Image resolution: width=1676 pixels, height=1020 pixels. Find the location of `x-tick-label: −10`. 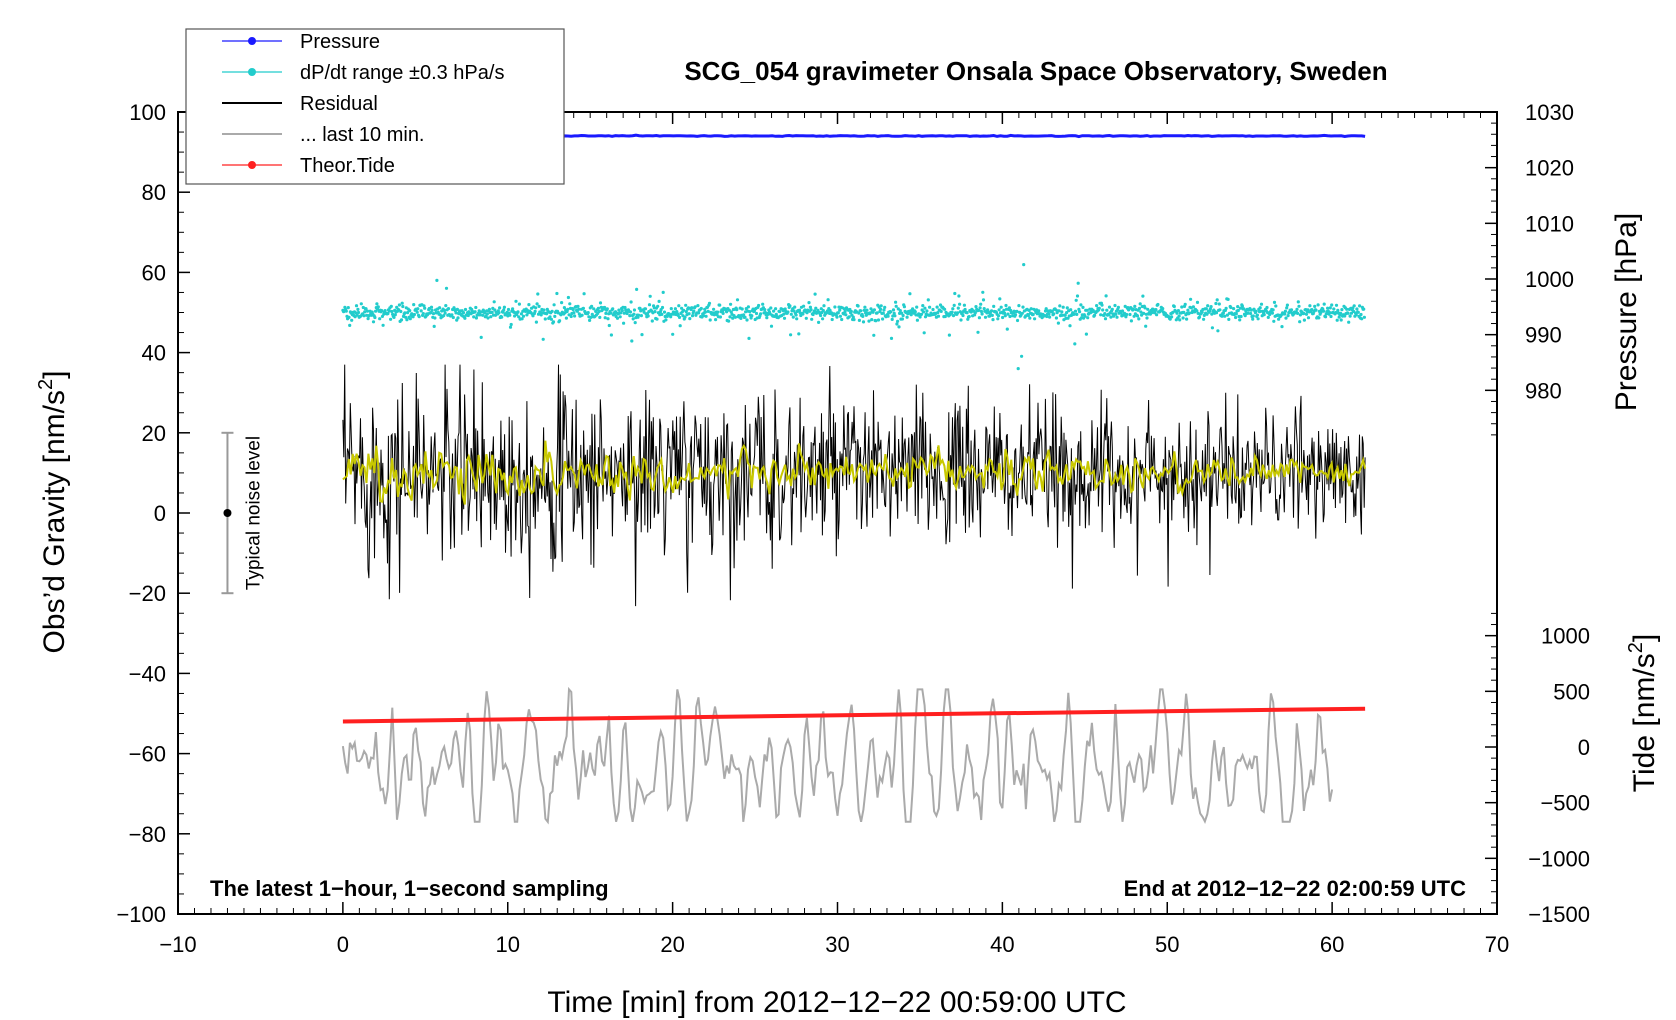

x-tick-label: −10 is located at coordinates (177, 944).